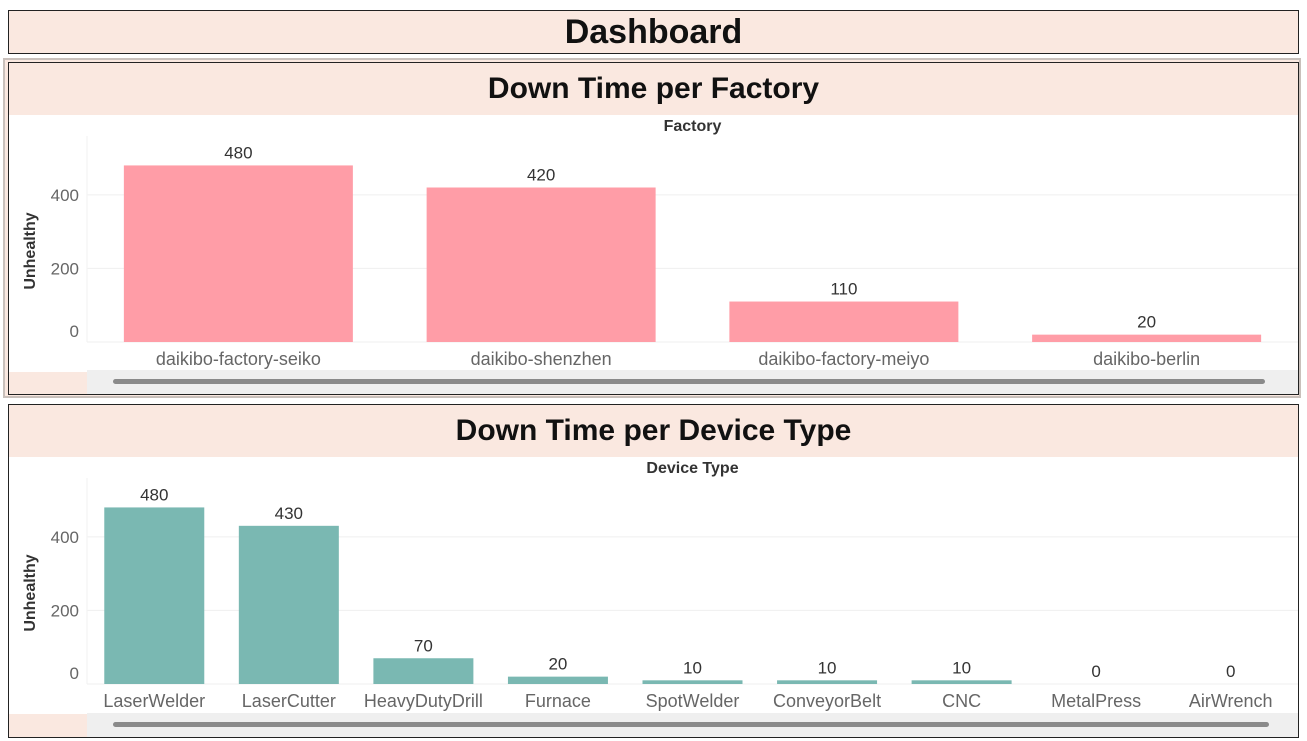  Describe the element at coordinates (541, 359) in the screenshot. I see `factory-category-label: daikibo-shenzhen` at that location.